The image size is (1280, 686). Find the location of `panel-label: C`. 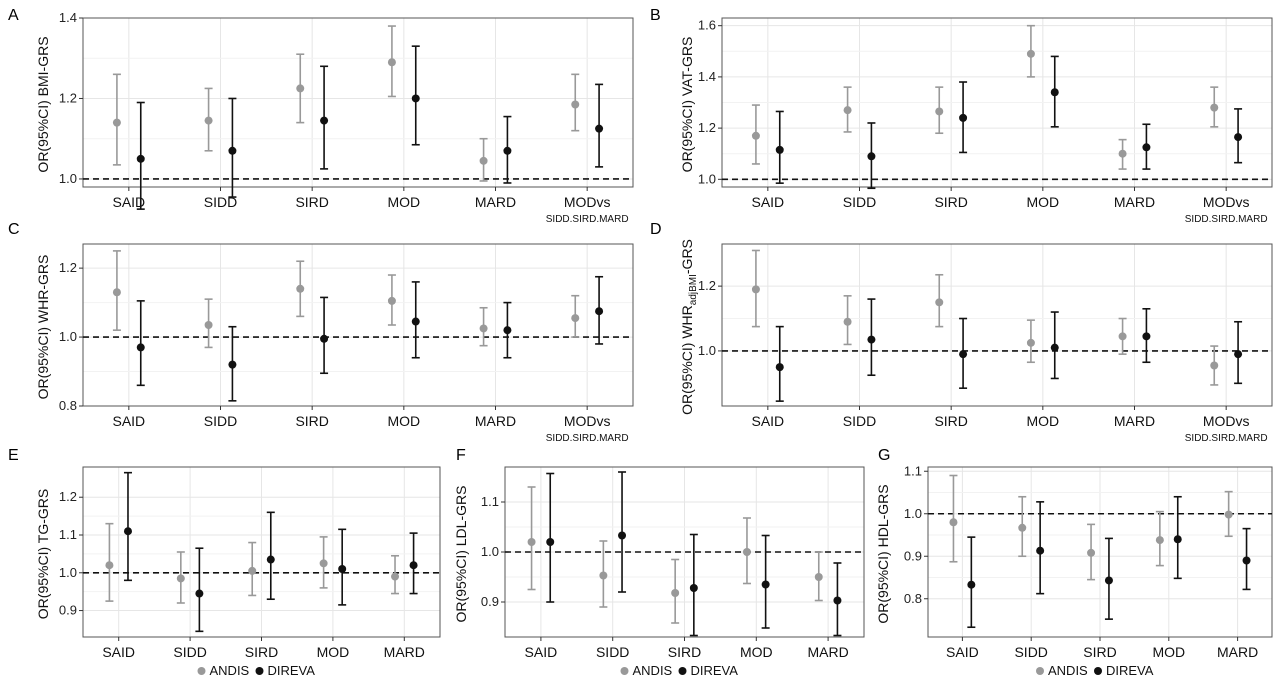

panel-label: C is located at coordinates (14, 229).